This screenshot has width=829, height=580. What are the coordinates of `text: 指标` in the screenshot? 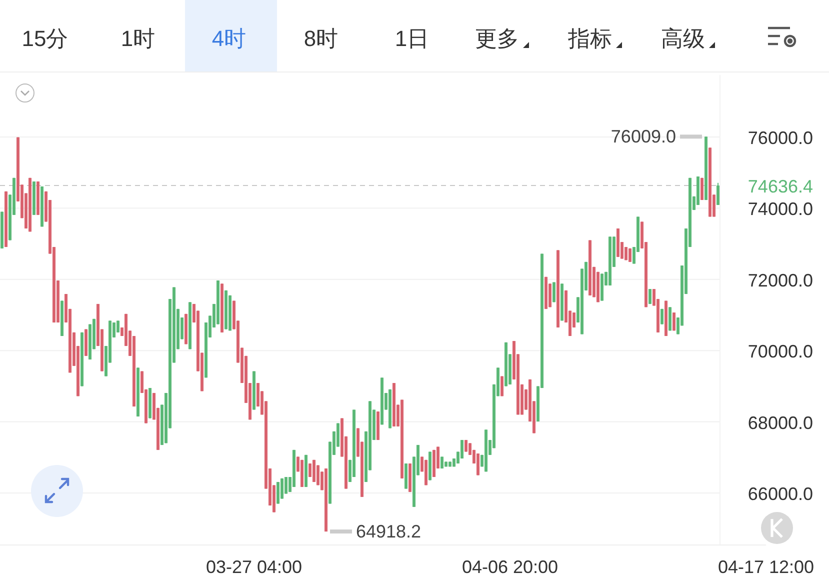 It's located at (589, 38).